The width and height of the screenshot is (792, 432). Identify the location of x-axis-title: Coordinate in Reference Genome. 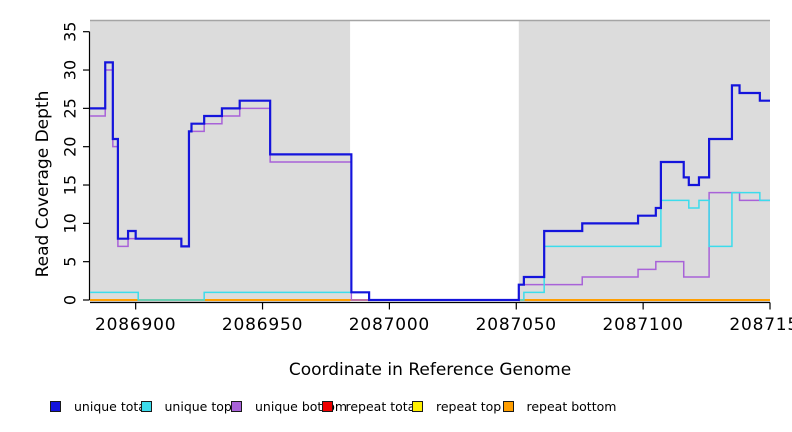
(430, 370).